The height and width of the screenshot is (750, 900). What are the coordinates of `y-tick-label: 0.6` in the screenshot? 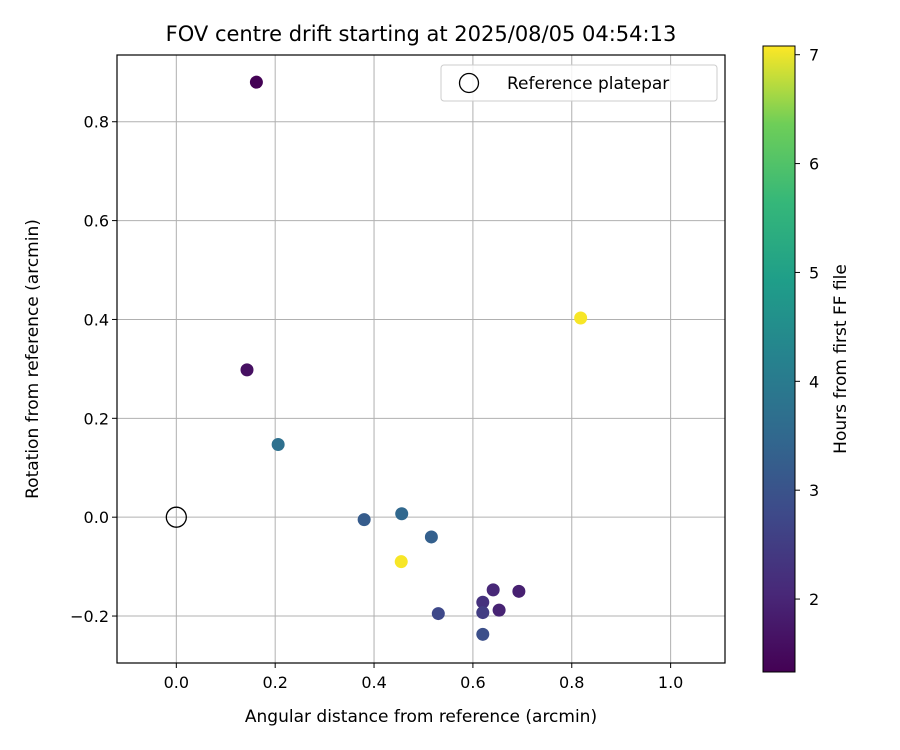 It's located at (96, 221).